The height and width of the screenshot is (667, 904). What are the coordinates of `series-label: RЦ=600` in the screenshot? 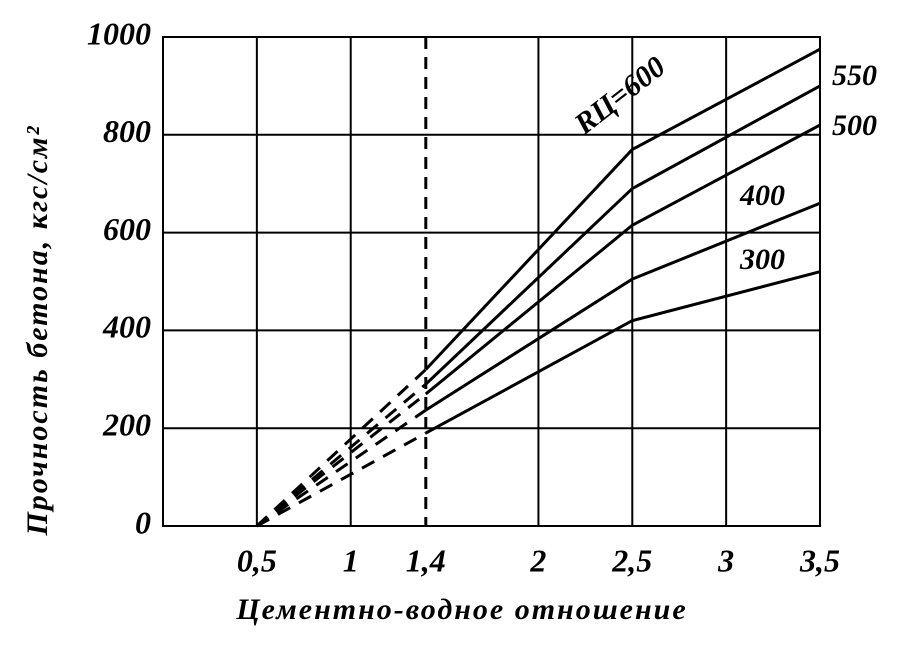 It's located at (619, 96).